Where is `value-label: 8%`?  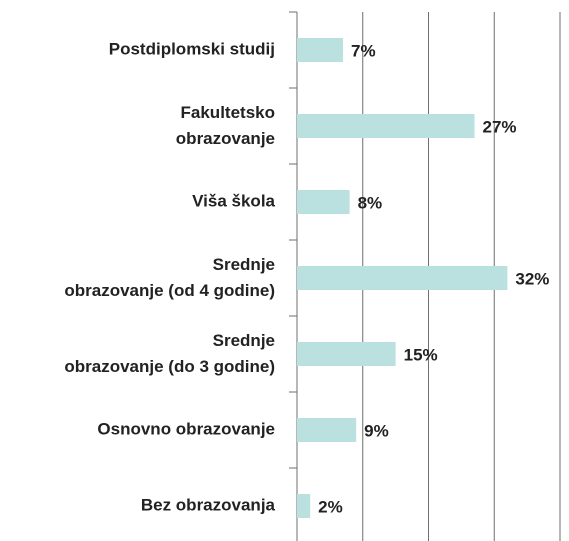 value-label: 8% is located at coordinates (370, 202).